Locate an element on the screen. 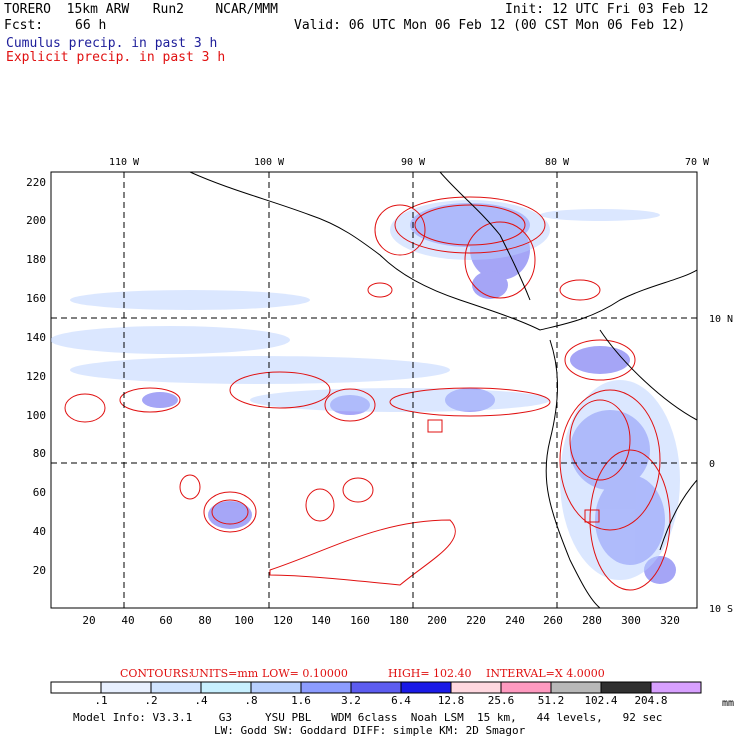 This screenshot has width=740, height=740. x-tick: 180 is located at coordinates (399, 620).